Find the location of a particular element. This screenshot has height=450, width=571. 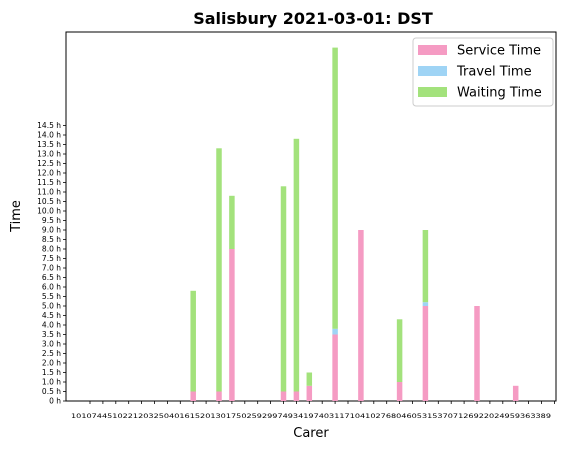

y-tick-label: 2.0 h is located at coordinates (51, 363).